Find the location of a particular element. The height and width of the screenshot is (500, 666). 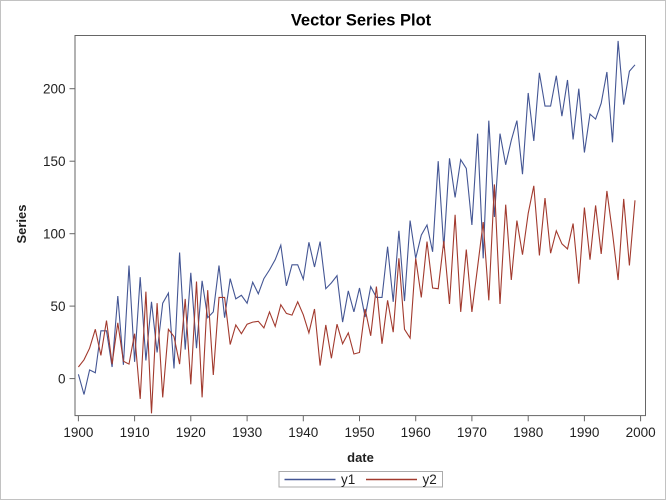

svg-text: 1910 is located at coordinates (135, 432).